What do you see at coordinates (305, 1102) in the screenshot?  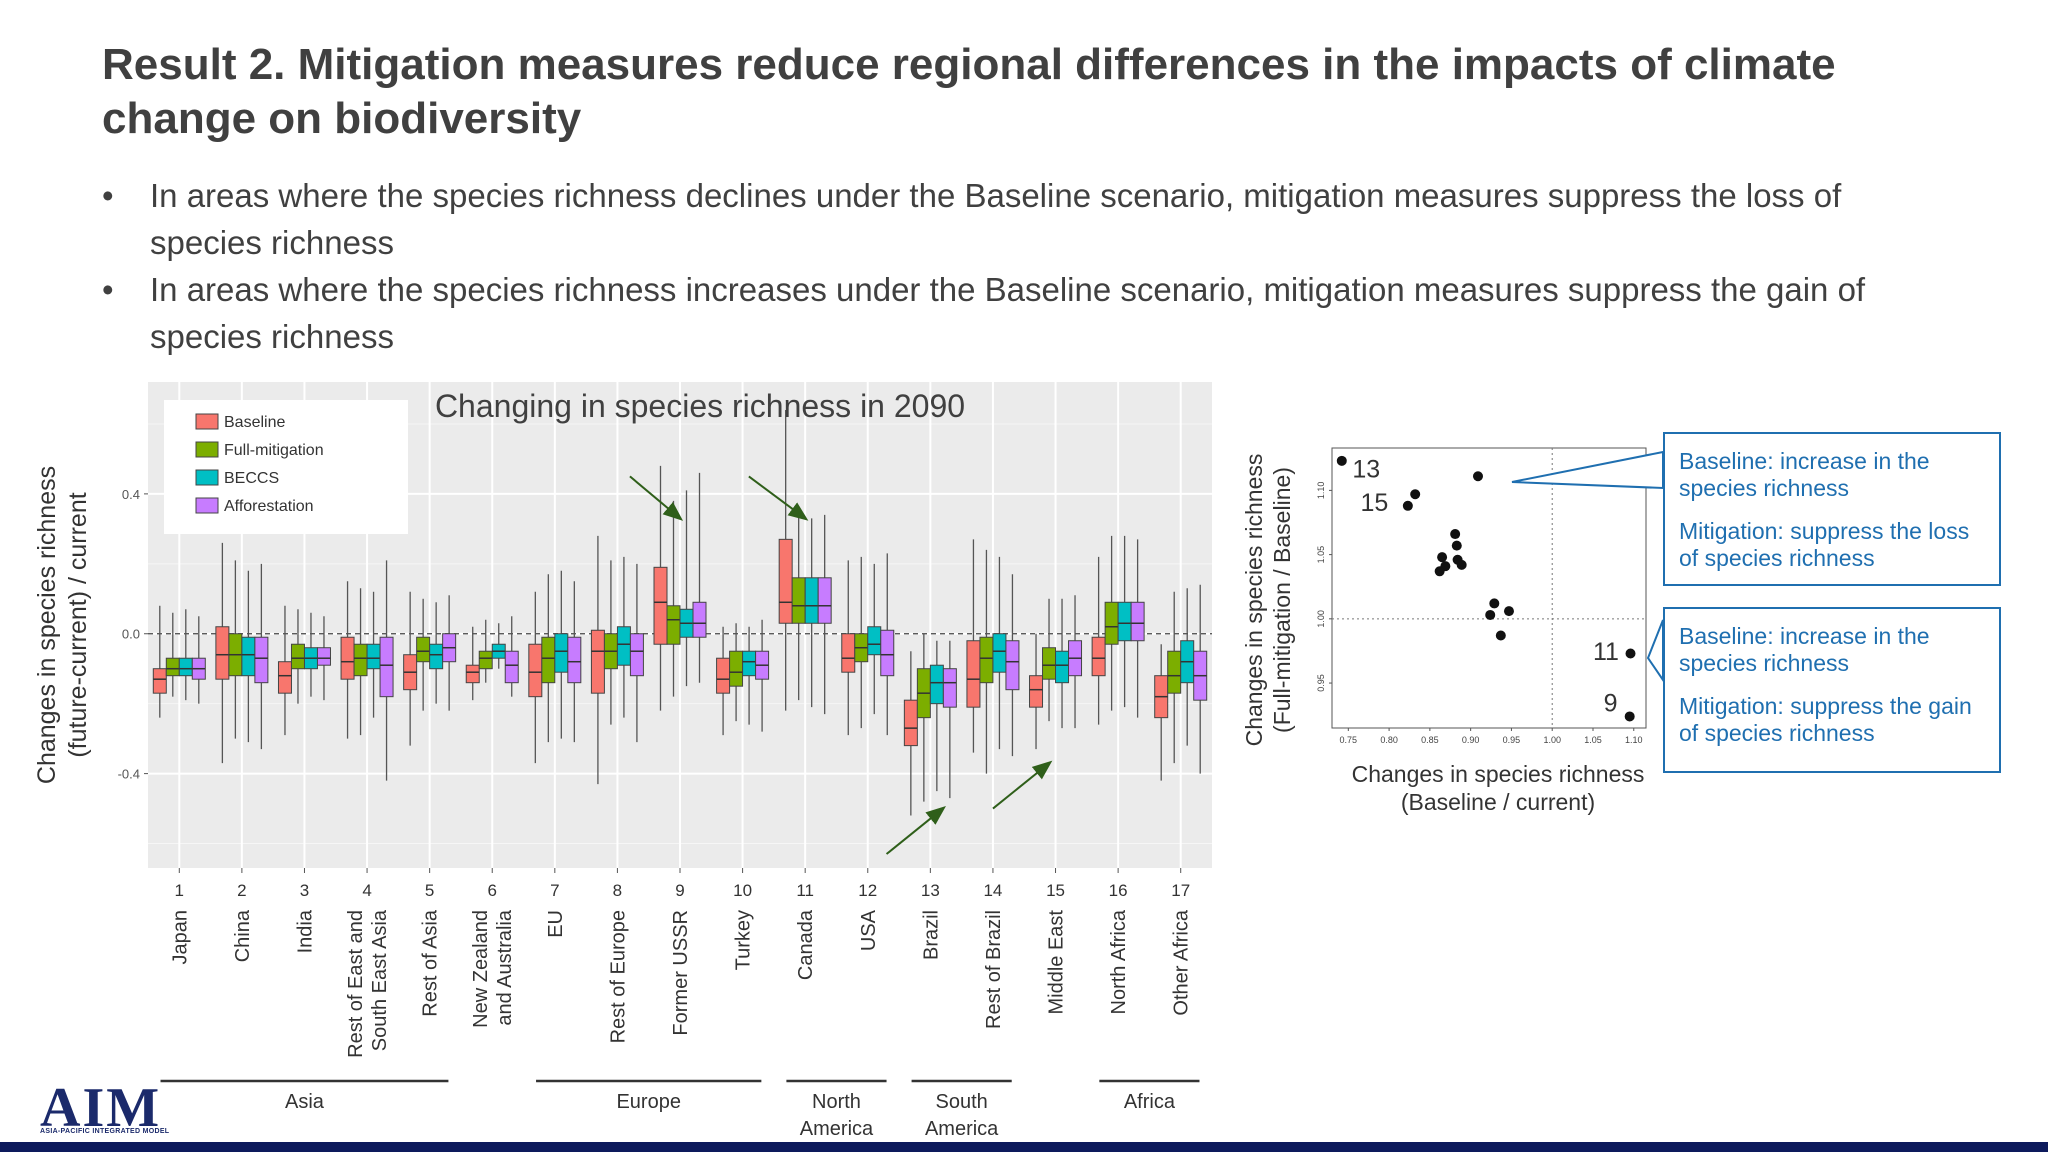 I see `group-label: Asia` at bounding box center [305, 1102].